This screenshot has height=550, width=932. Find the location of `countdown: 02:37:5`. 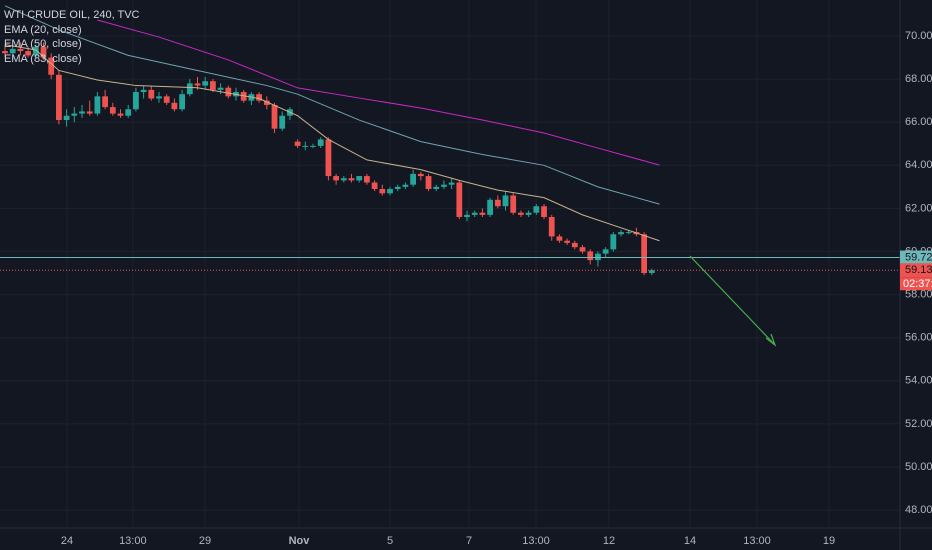

countdown: 02:37:5 is located at coordinates (917, 284).